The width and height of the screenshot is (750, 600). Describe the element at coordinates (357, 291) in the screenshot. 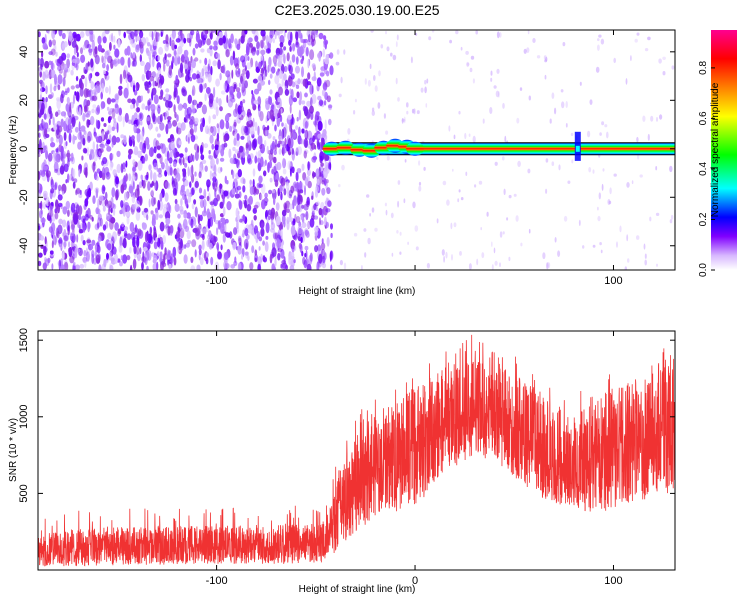

I see `spectrogram-xlabel: Height of straight line (km)` at that location.